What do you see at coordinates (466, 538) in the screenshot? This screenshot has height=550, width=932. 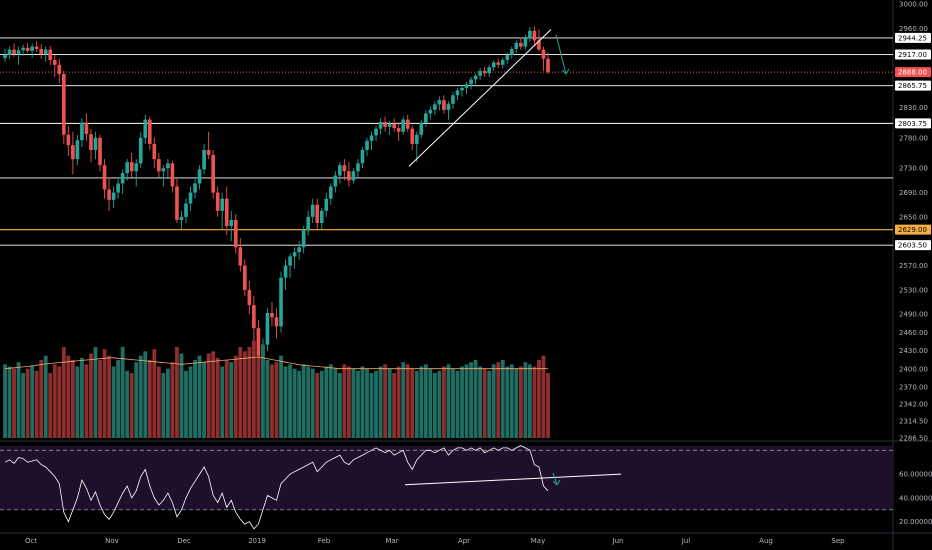 I see `time-axis: Oct Nov Dec 2019 Feb Mar Apr May Jun Jul Aug Sep` at bounding box center [466, 538].